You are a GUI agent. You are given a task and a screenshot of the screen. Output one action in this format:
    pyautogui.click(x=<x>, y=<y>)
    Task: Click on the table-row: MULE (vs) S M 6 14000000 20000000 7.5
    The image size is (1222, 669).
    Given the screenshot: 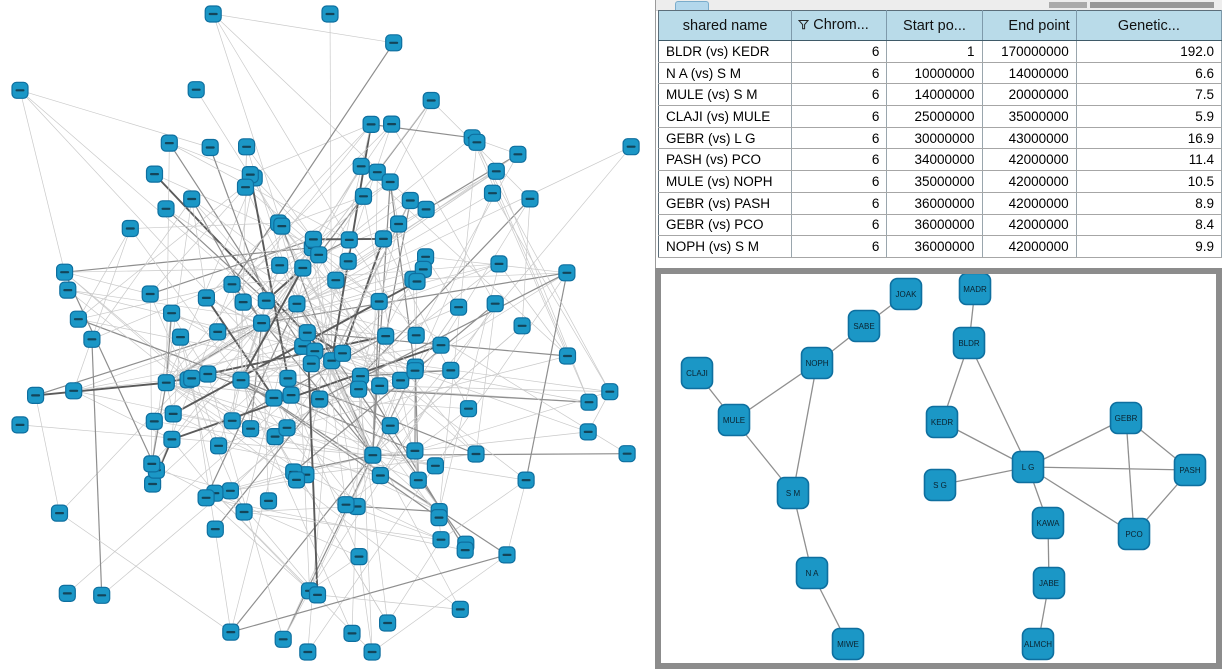 What is the action you would take?
    pyautogui.click(x=940, y=95)
    